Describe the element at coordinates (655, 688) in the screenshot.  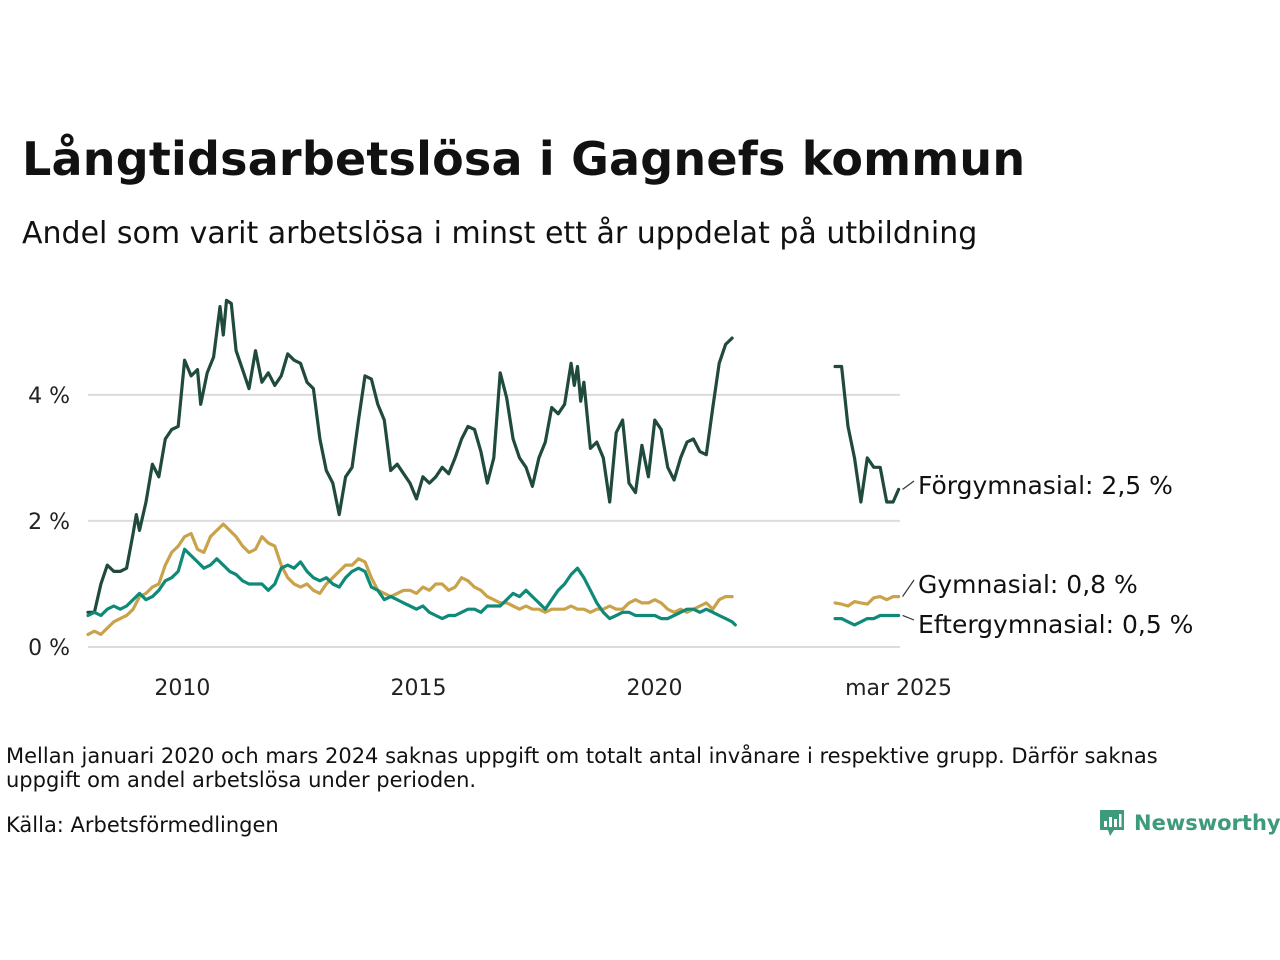
I see `x-tick-label: 2020` at that location.